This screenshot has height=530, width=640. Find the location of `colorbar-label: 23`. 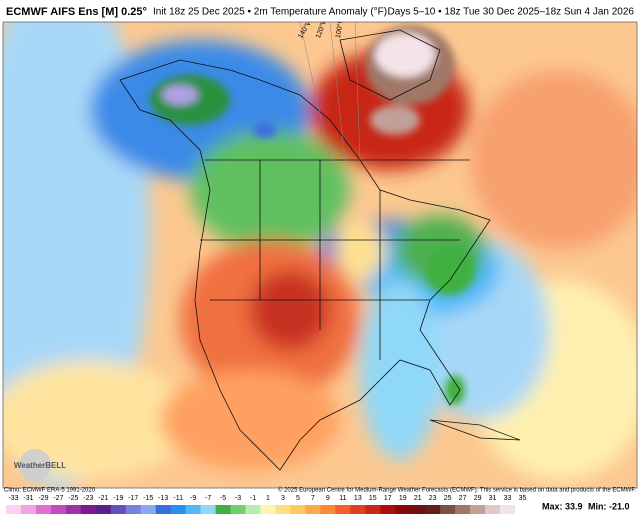

colorbar-label: 23 is located at coordinates (433, 498).